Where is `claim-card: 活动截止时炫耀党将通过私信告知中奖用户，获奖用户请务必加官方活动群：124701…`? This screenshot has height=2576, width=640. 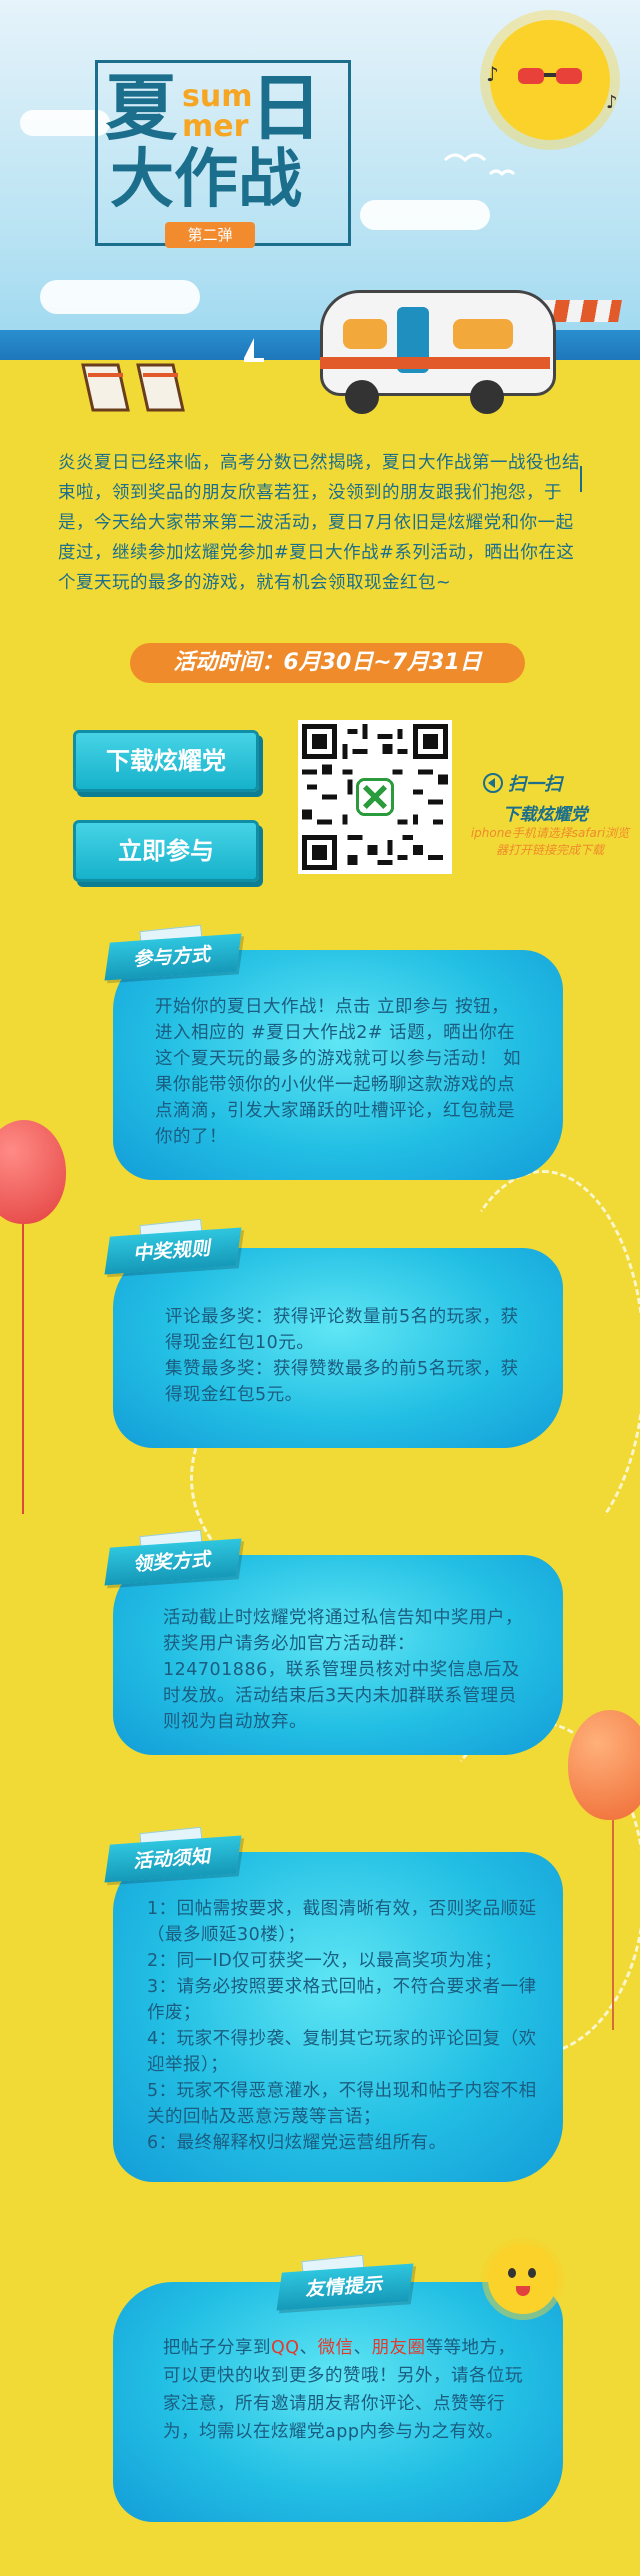 claim-card: 活动截止时炫耀党将通过私信告知中奖用户，获奖用户请务必加官方活动群：124701… is located at coordinates (338, 1655).